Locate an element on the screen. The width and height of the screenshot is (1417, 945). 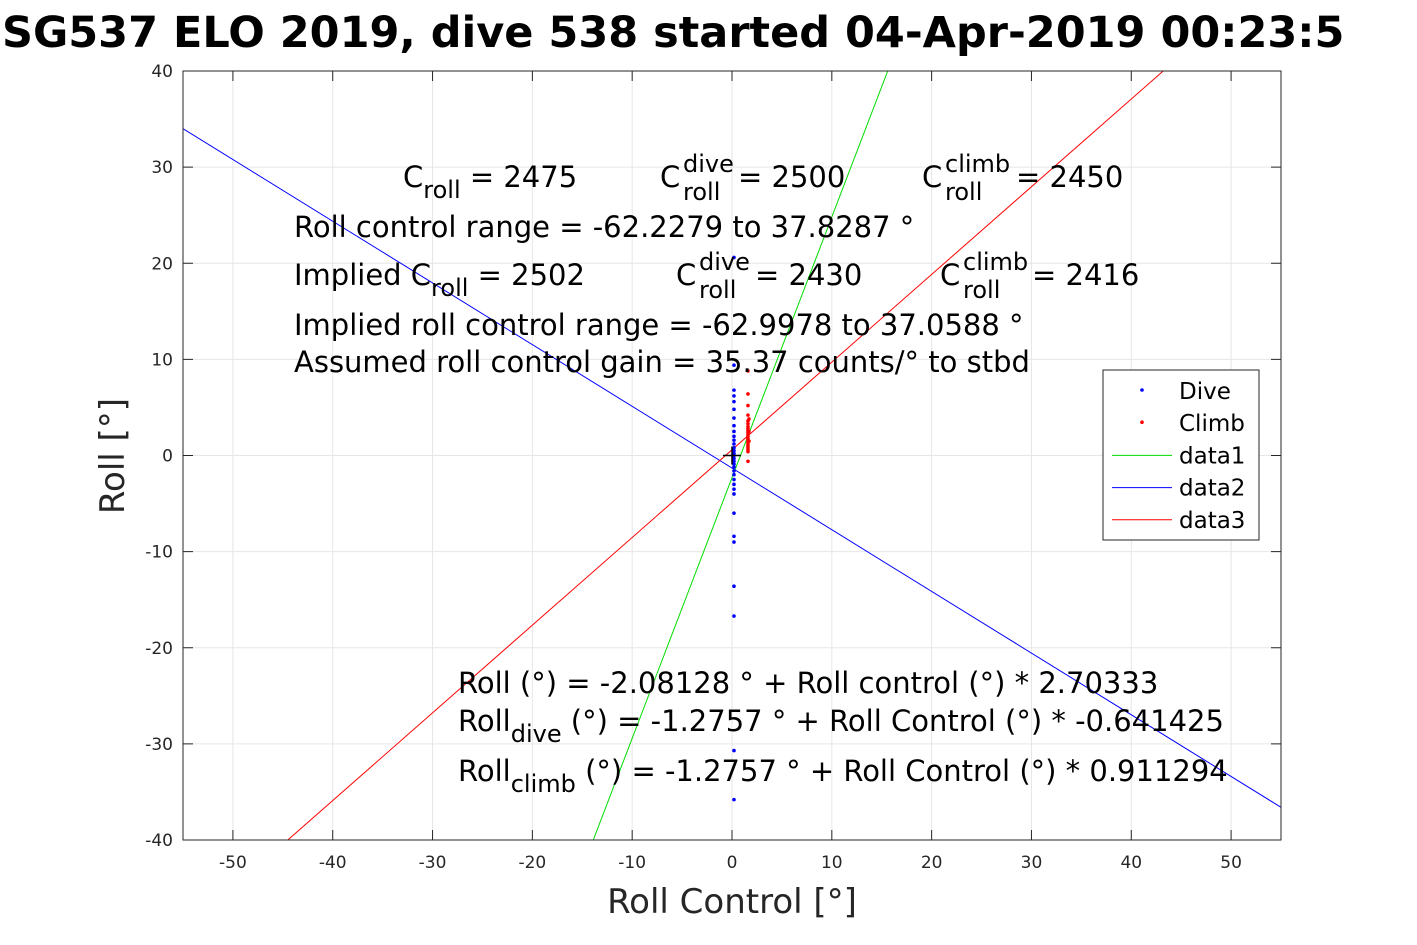
y-tick-label: -20 is located at coordinates (159, 649).